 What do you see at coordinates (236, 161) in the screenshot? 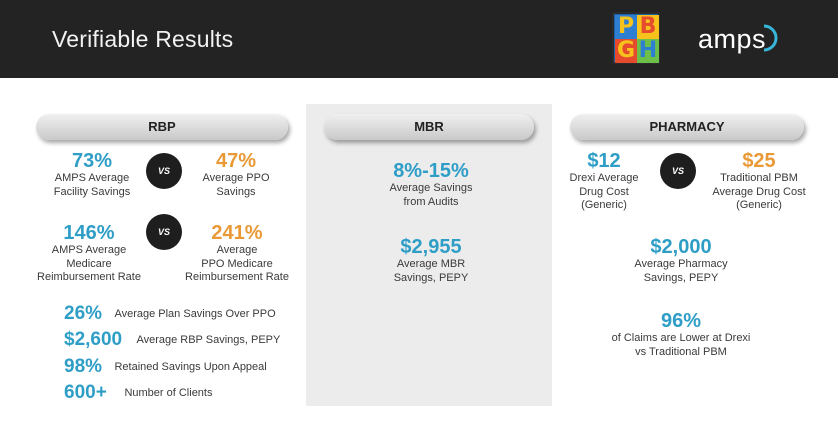
I see `stat-value: 47%` at bounding box center [236, 161].